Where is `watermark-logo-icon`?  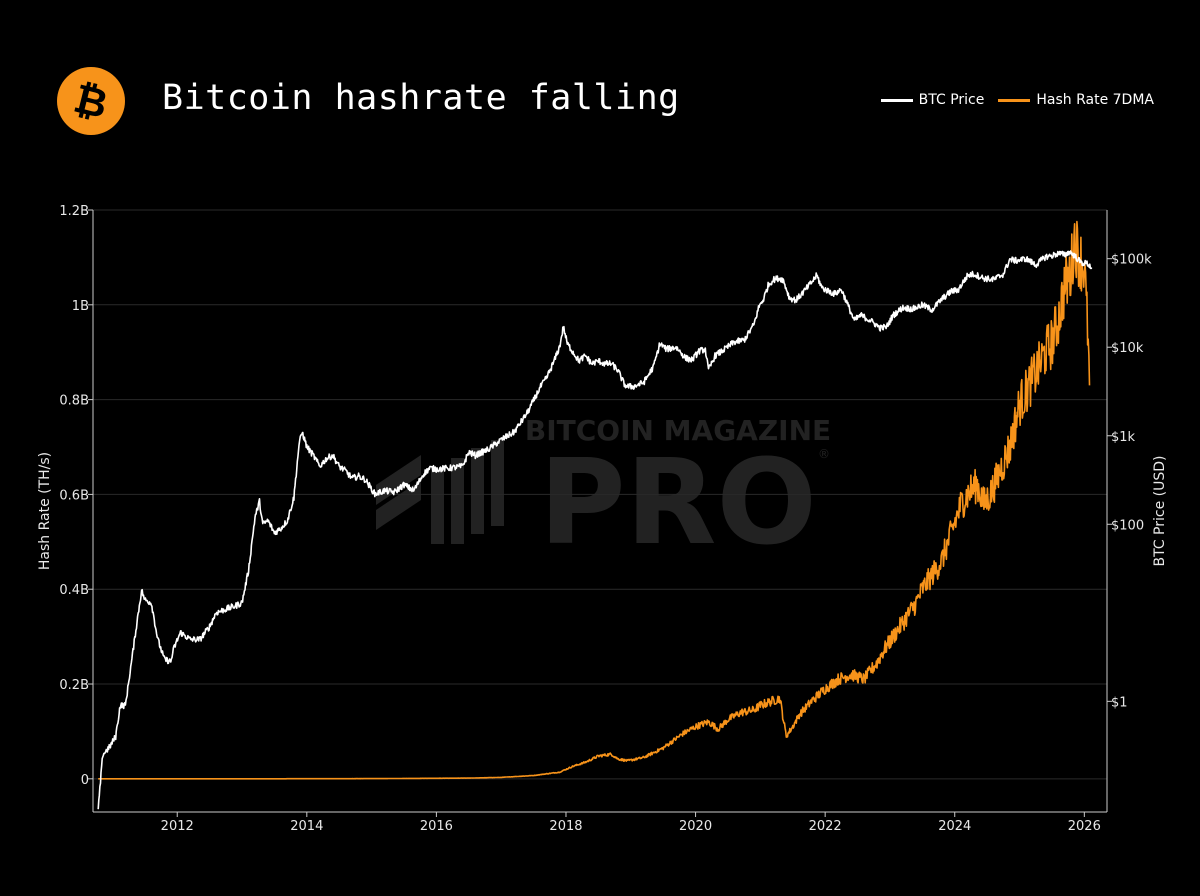
watermark-logo-icon is located at coordinates (440, 492).